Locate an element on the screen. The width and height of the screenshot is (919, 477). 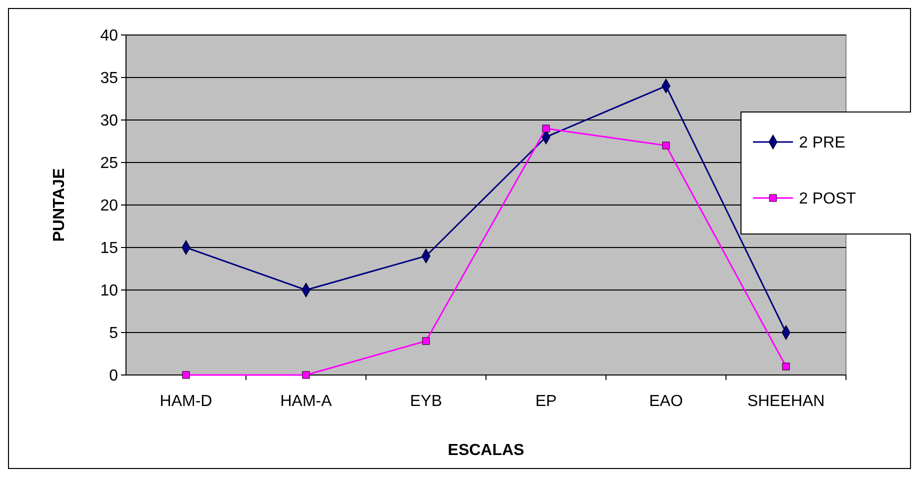
x-tick-label: HAM-A is located at coordinates (306, 401).